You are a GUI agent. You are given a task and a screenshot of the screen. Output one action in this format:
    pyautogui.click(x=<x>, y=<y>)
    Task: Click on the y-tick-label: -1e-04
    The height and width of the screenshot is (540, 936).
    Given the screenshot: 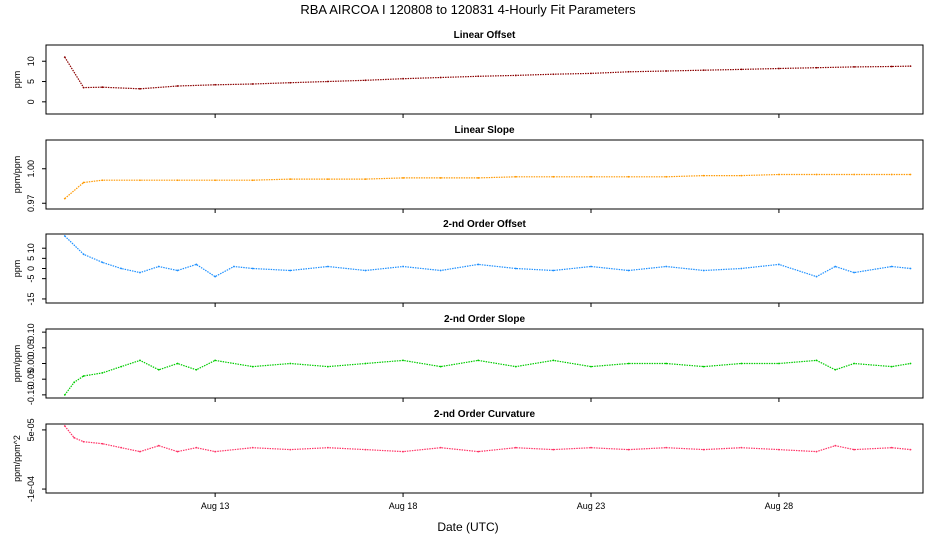 What is the action you would take?
    pyautogui.click(x=31, y=489)
    